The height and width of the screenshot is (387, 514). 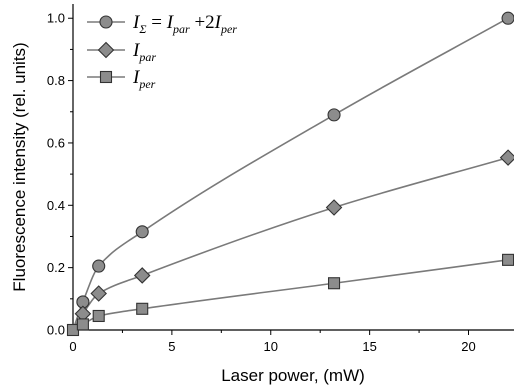 What do you see at coordinates (144, 52) in the screenshot?
I see `legend-label: Ipar` at bounding box center [144, 52].